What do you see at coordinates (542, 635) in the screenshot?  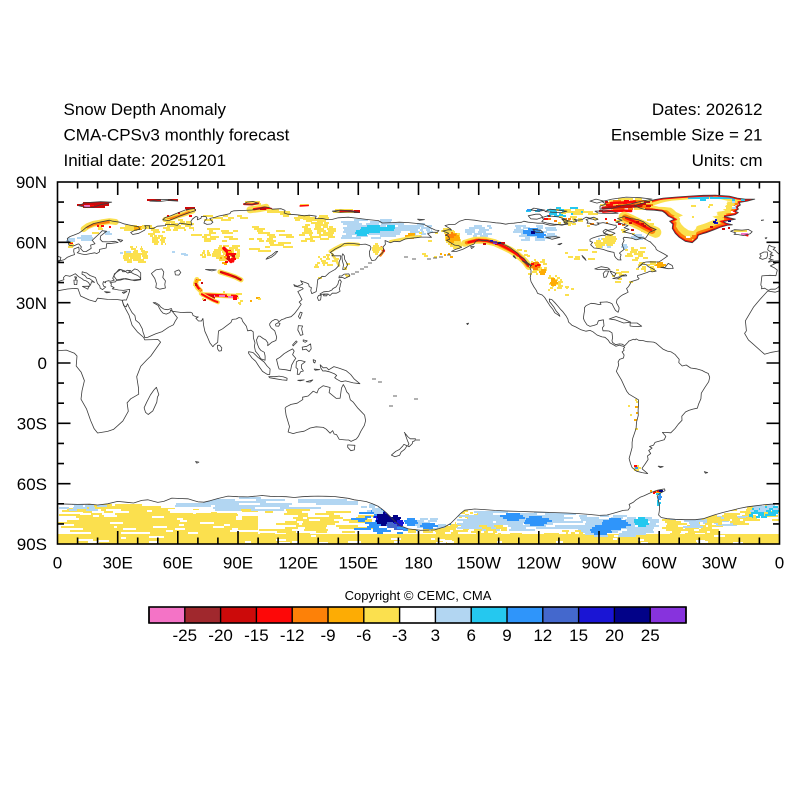 I see `svg-text: 12` at bounding box center [542, 635].